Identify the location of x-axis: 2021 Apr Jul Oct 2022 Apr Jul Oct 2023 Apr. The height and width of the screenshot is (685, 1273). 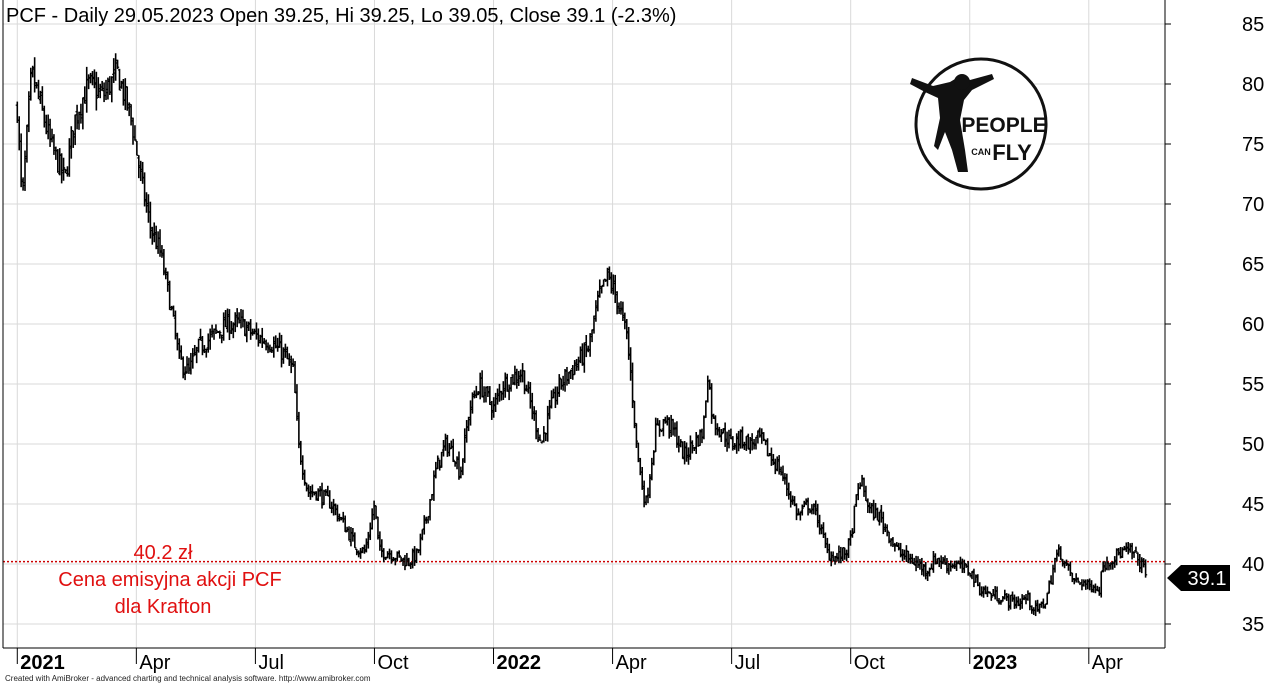
(569, 661).